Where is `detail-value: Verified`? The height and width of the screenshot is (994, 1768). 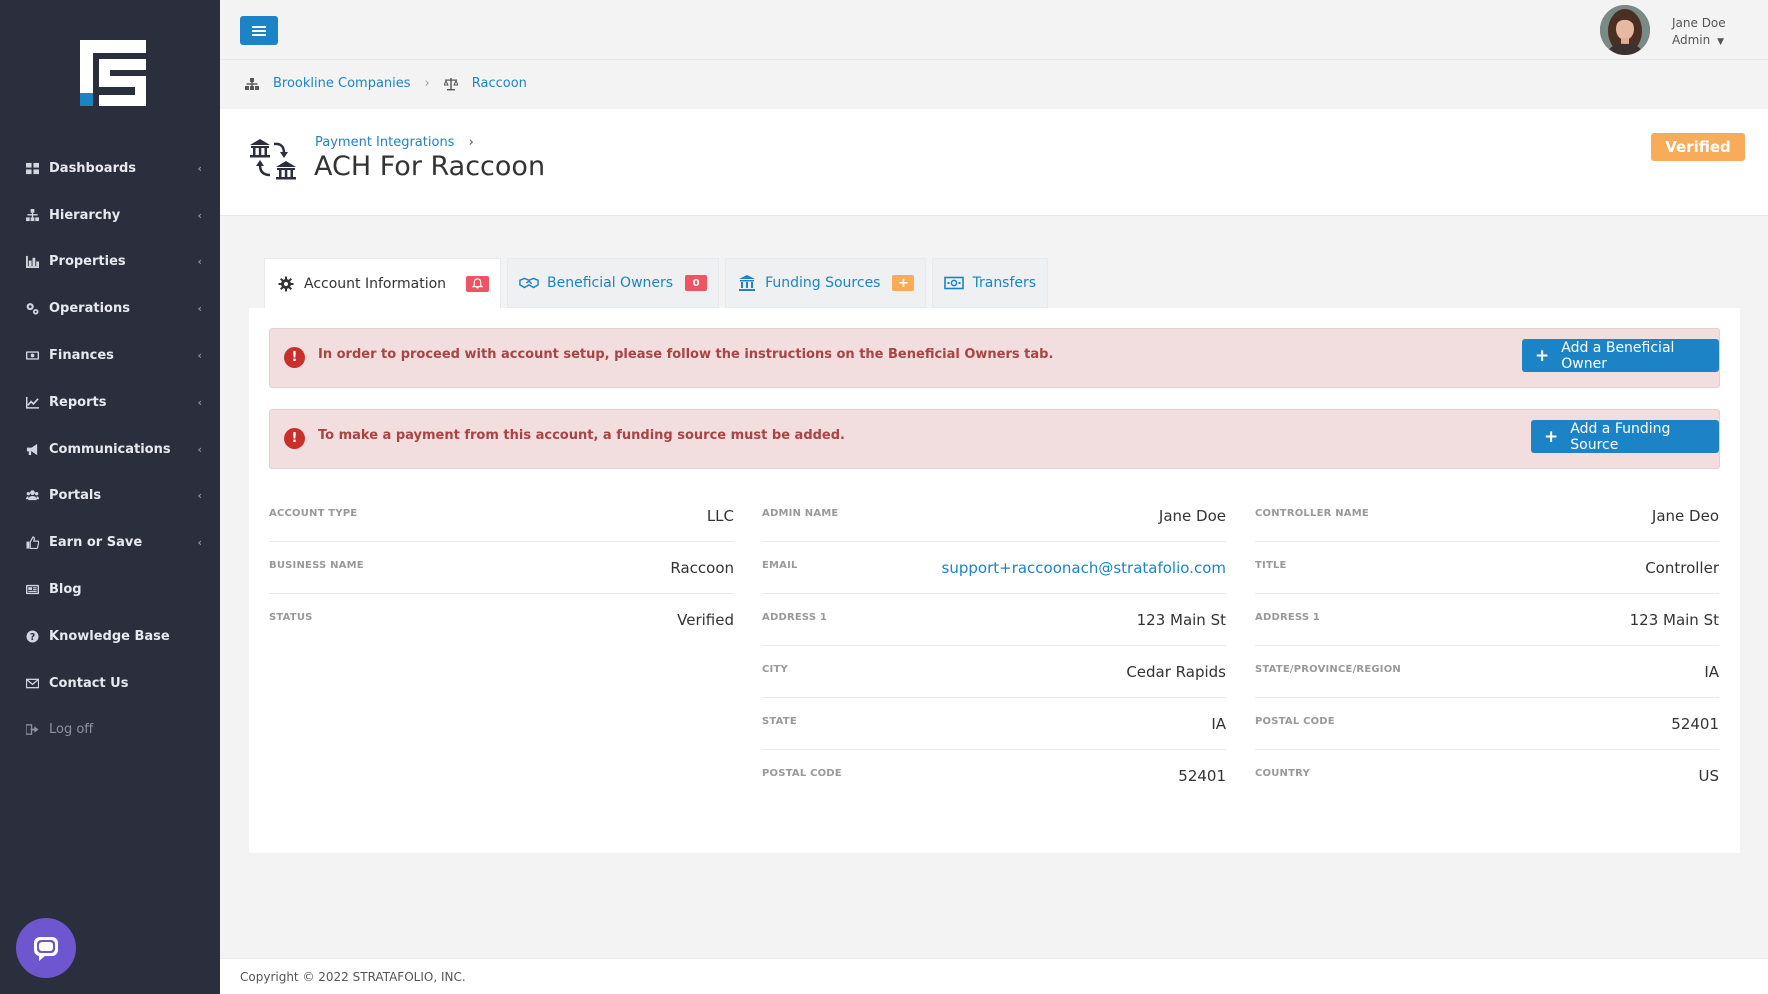 detail-value: Verified is located at coordinates (705, 620).